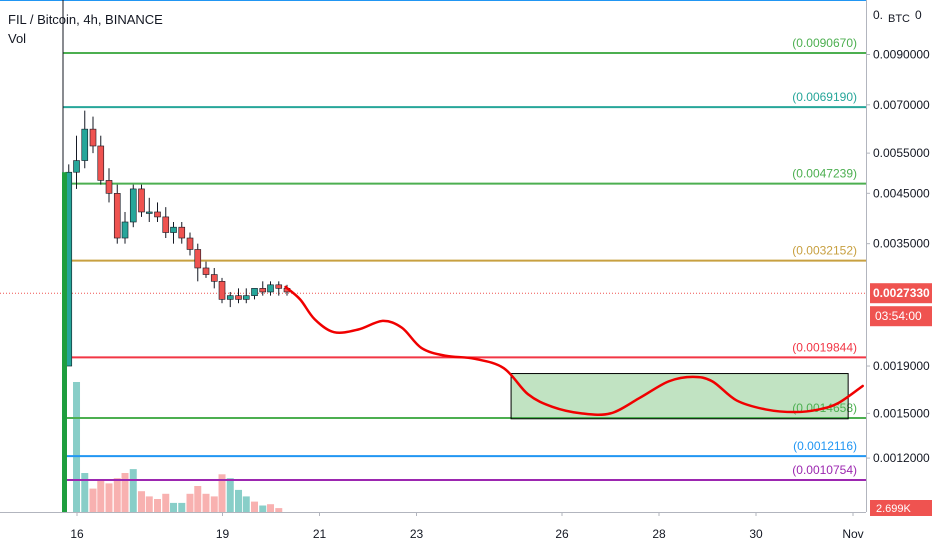 This screenshot has height=555, width=932. What do you see at coordinates (659, 534) in the screenshot?
I see `x-tick-label-5: 28` at bounding box center [659, 534].